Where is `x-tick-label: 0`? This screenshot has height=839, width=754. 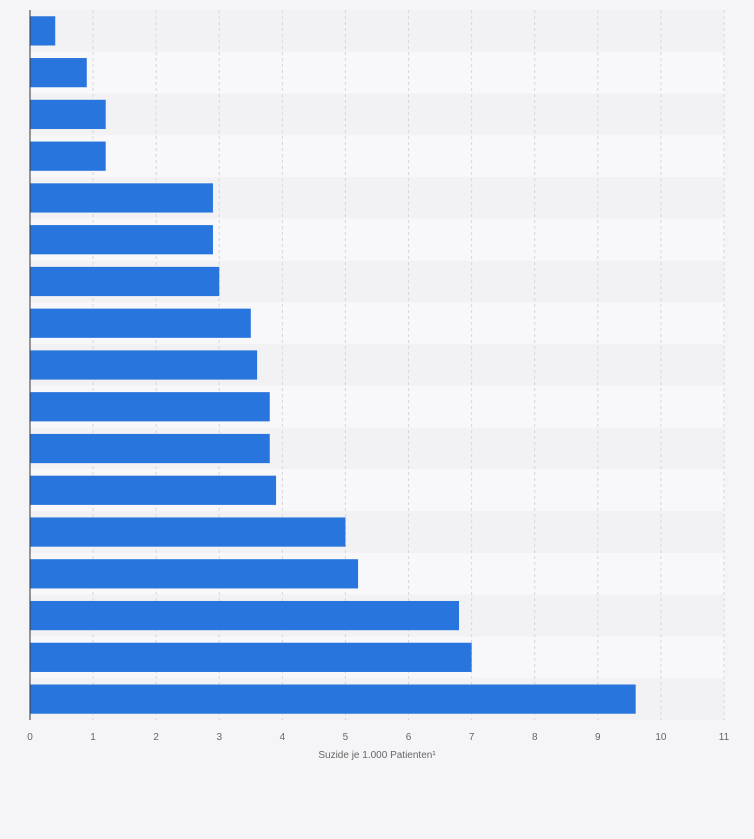 x-tick-label: 0 is located at coordinates (30, 737).